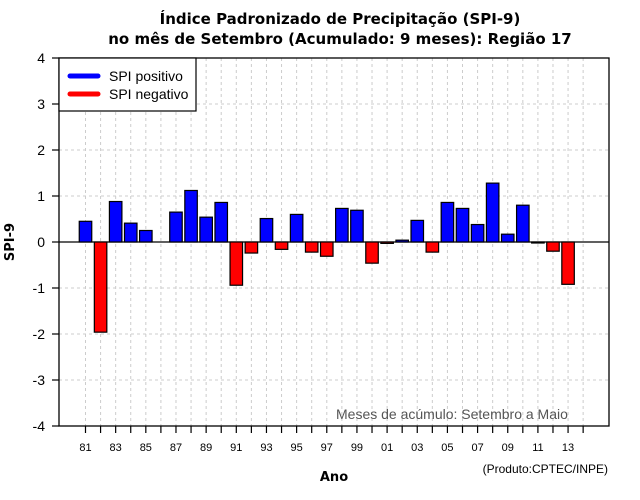 The image size is (640, 500). Describe the element at coordinates (477, 233) in the screenshot. I see `bar-2007` at that location.